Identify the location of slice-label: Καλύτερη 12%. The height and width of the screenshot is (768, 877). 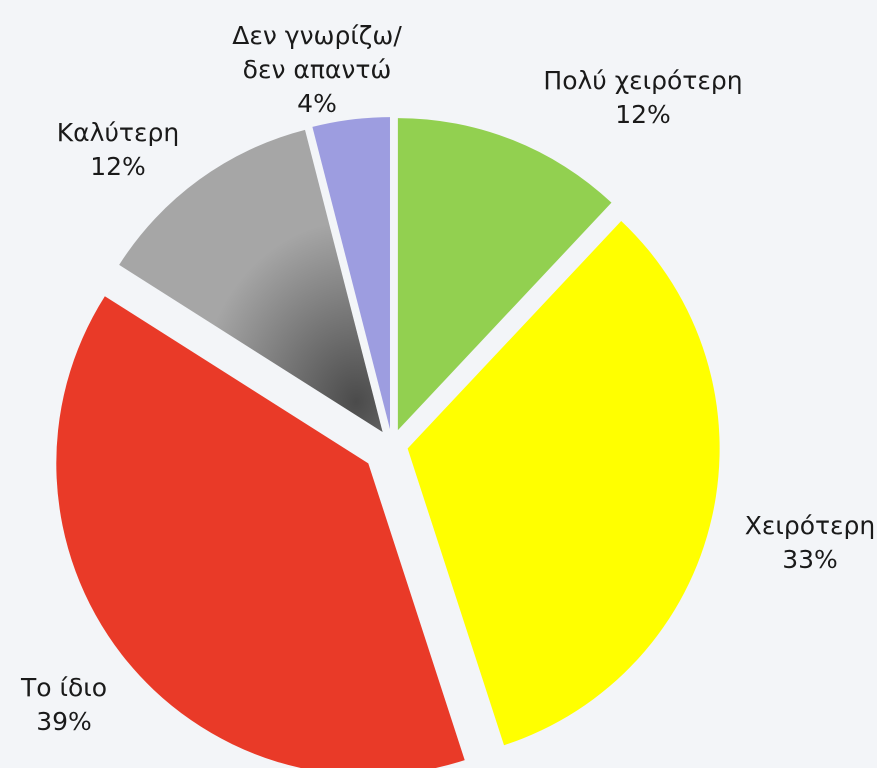
(118, 150).